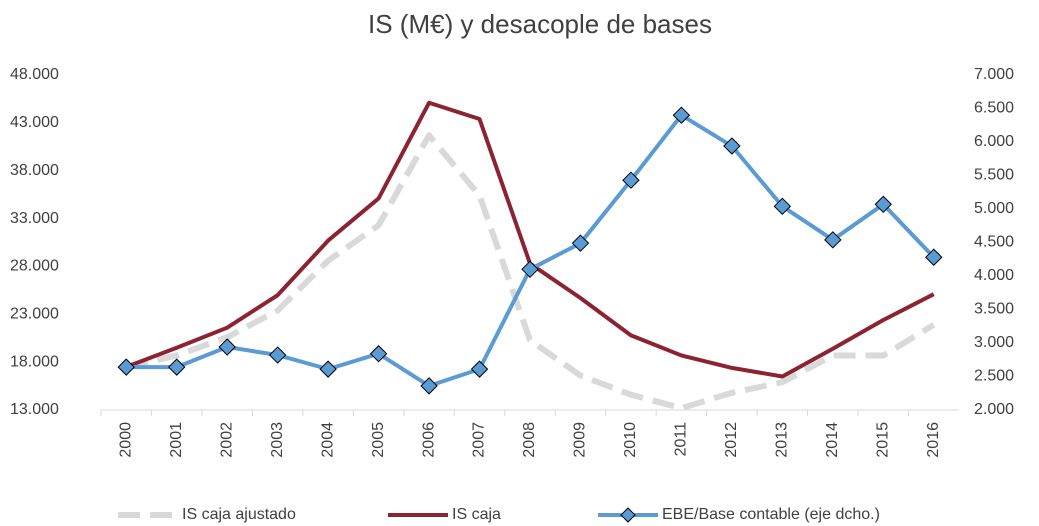 The height and width of the screenshot is (526, 1039). Describe the element at coordinates (630, 440) in the screenshot. I see `x-tick-label: 2010` at that location.